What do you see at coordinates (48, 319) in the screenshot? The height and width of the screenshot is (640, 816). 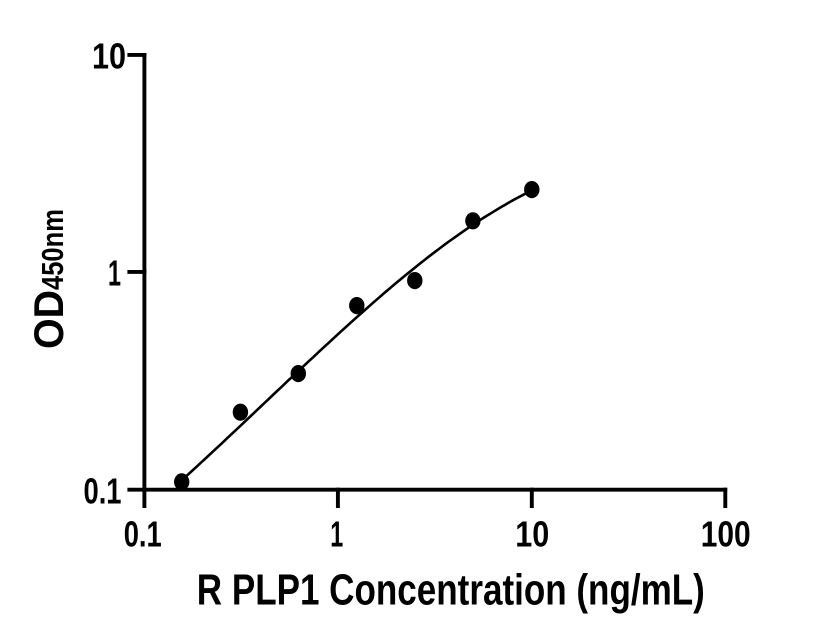 I see `svg-text: OD` at bounding box center [48, 319].